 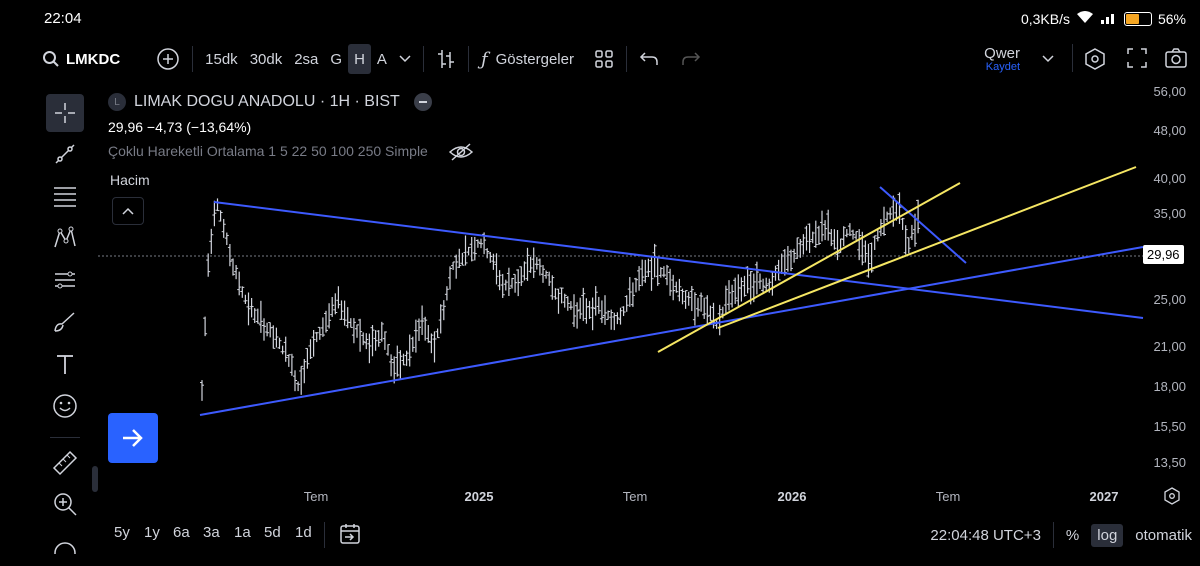 I want to click on undo-button, so click(x=649, y=59).